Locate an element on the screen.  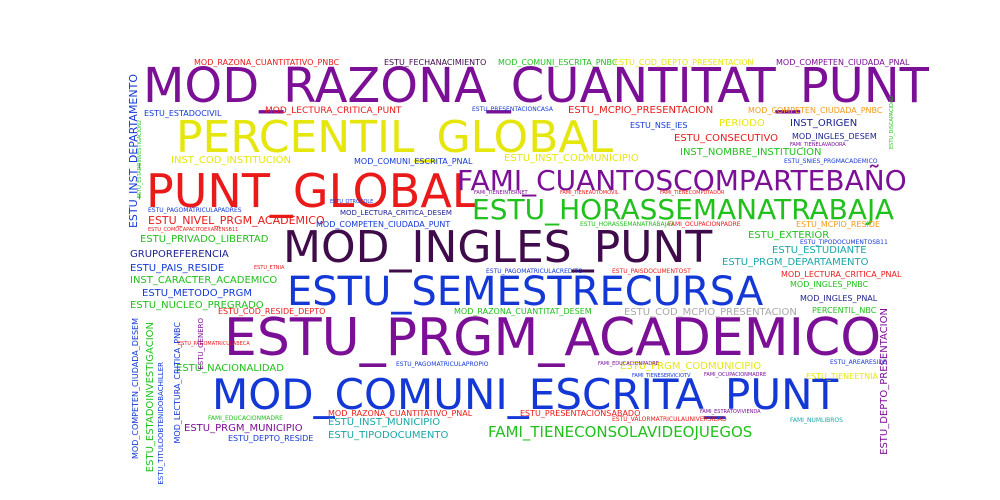
word-estu-valormatriculauniversidad: ESTU_VALORMATRICULAUNIVERSIDAD is located at coordinates (669, 419).